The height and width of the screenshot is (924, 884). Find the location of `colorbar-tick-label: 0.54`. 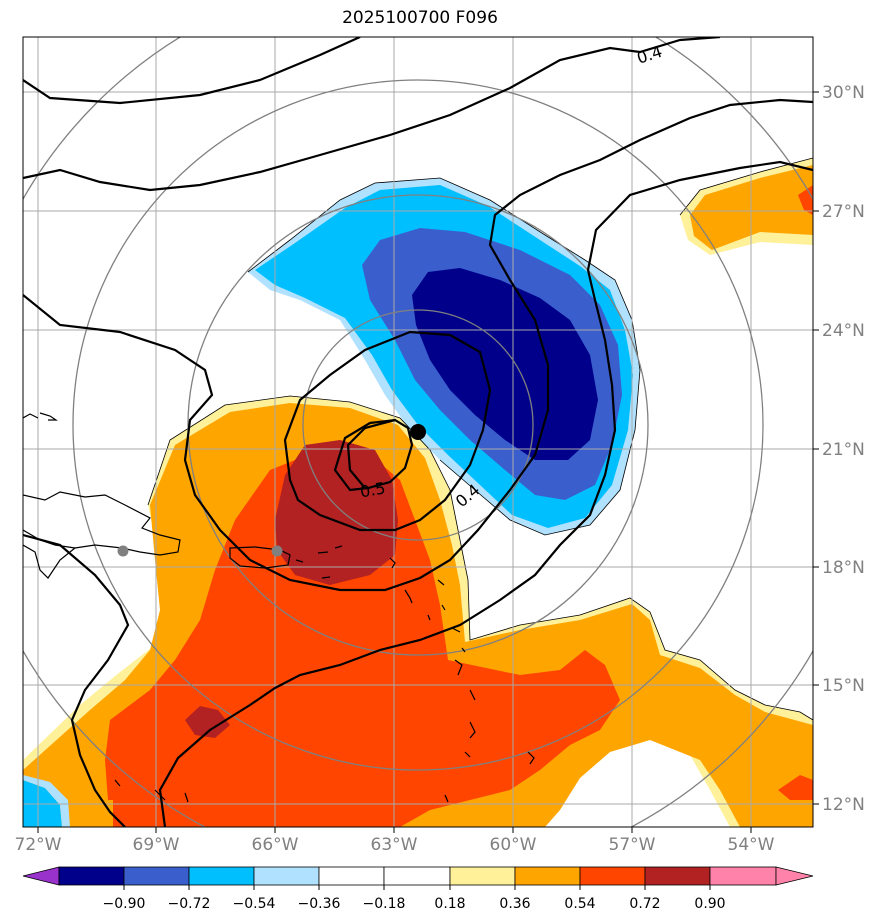

colorbar-tick-label: 0.54 is located at coordinates (579, 904).